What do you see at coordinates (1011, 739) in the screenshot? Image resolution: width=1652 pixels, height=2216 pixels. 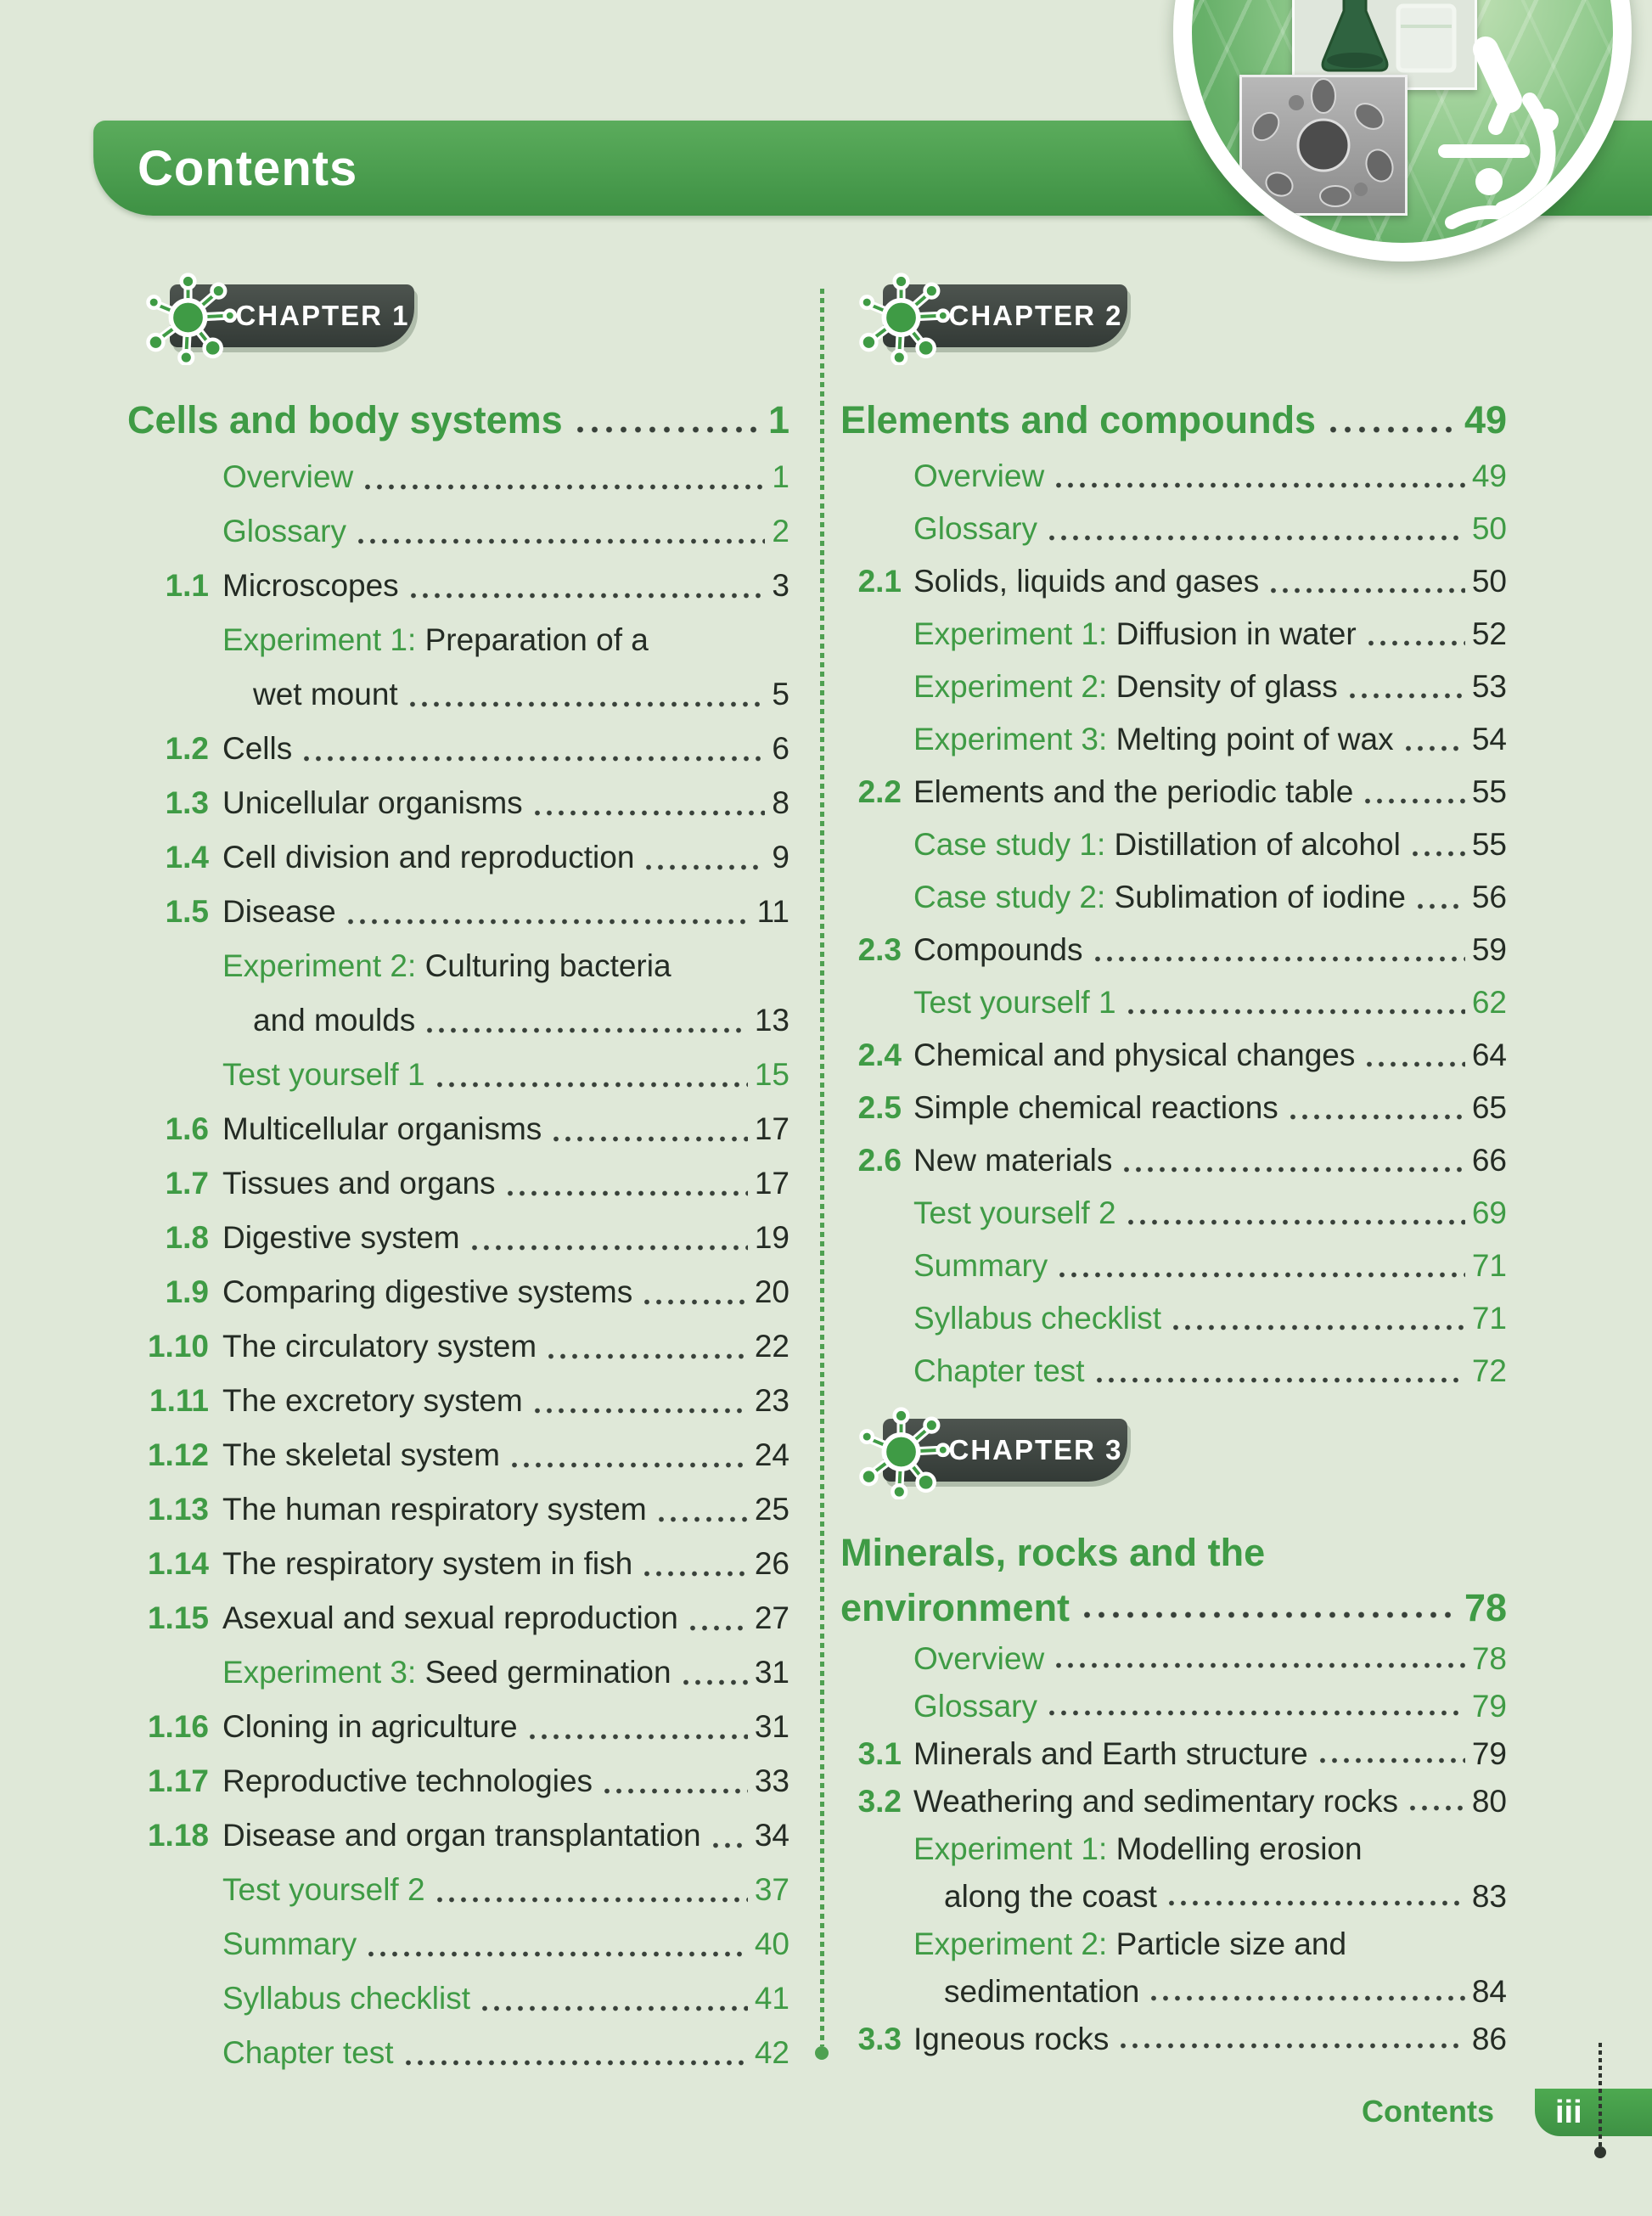 I see `entry-prefix: Experiment 3:` at bounding box center [1011, 739].